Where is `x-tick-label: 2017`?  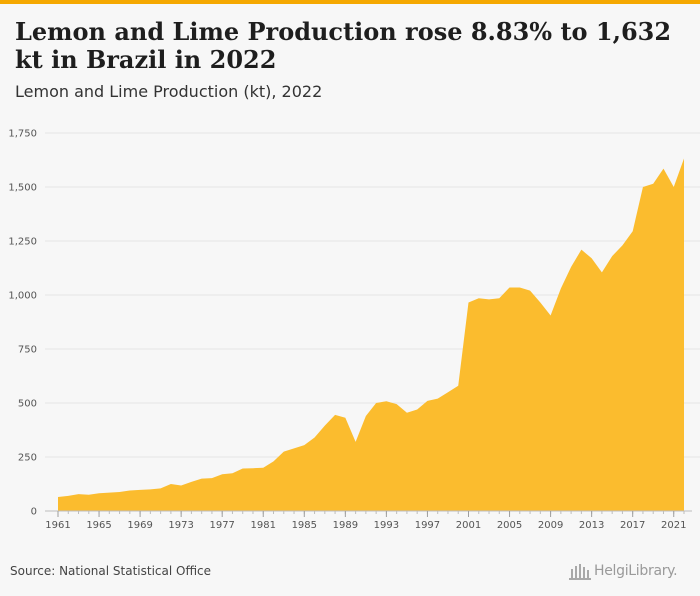
x-tick-label: 2017 is located at coordinates (632, 525).